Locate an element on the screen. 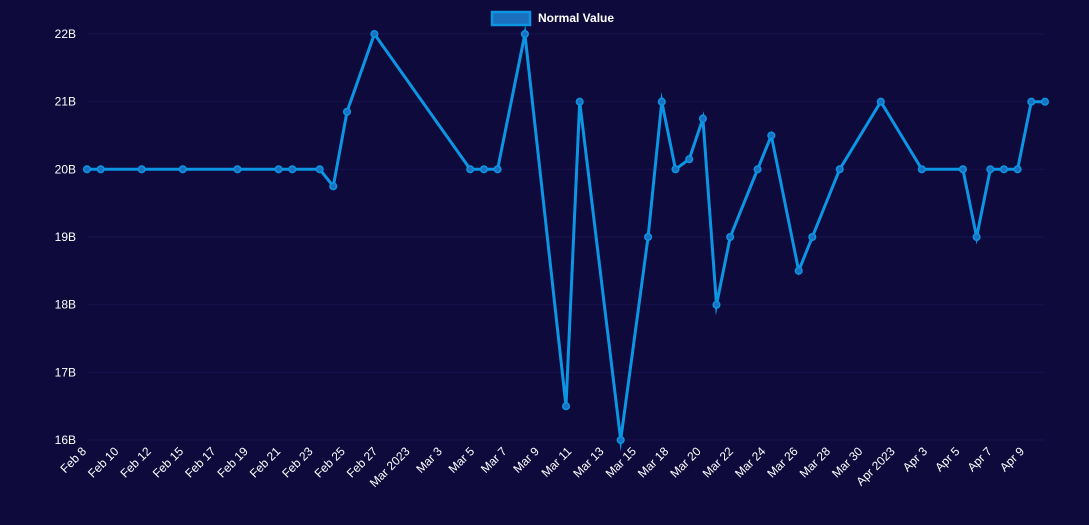 The width and height of the screenshot is (1089, 525). legend: Normal Value is located at coordinates (552, 18).